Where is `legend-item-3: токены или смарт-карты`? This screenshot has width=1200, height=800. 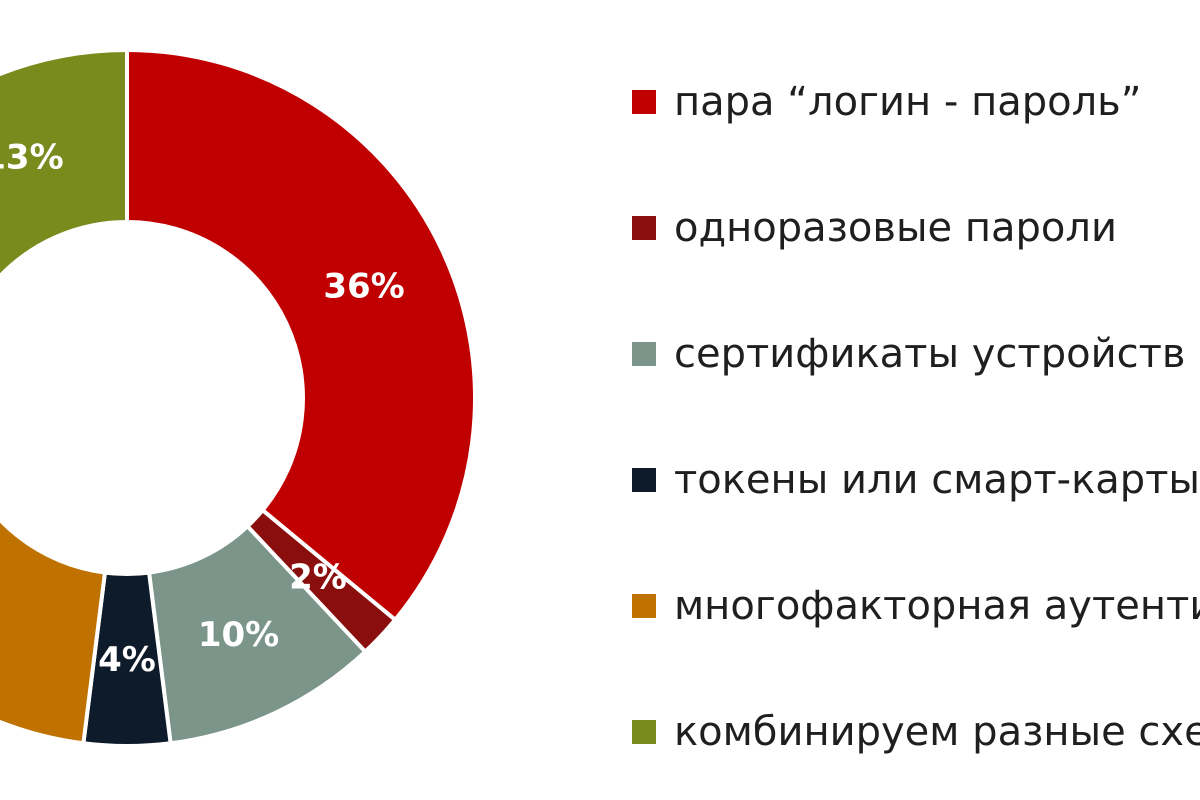 legend-item-3: токены или смарт-карты is located at coordinates (916, 511).